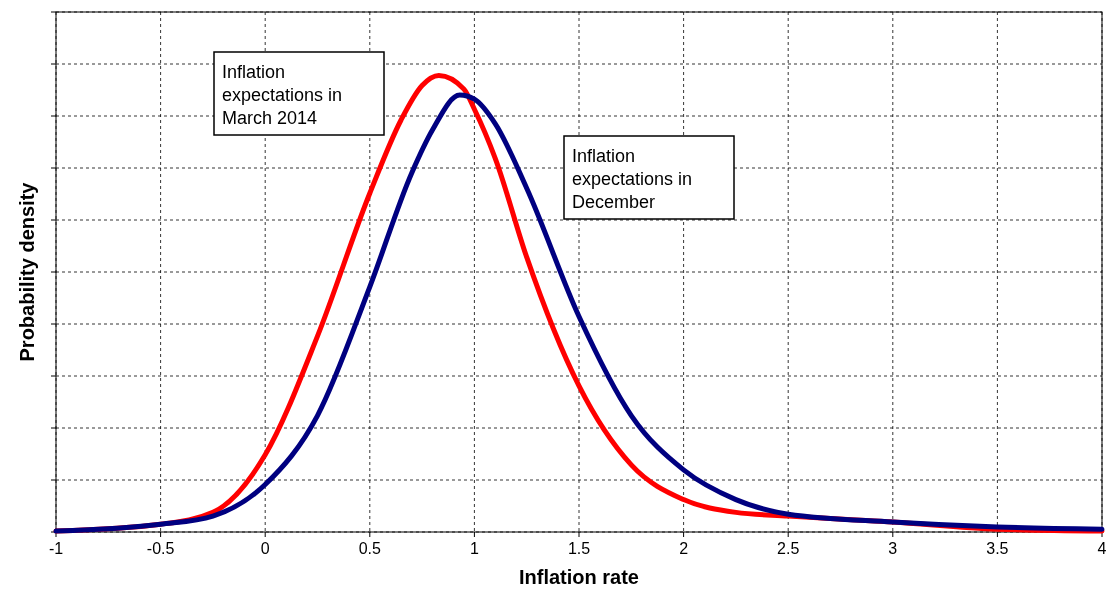 The image size is (1117, 601). What do you see at coordinates (1102, 548) in the screenshot?
I see `x-tick-label: 4` at bounding box center [1102, 548].